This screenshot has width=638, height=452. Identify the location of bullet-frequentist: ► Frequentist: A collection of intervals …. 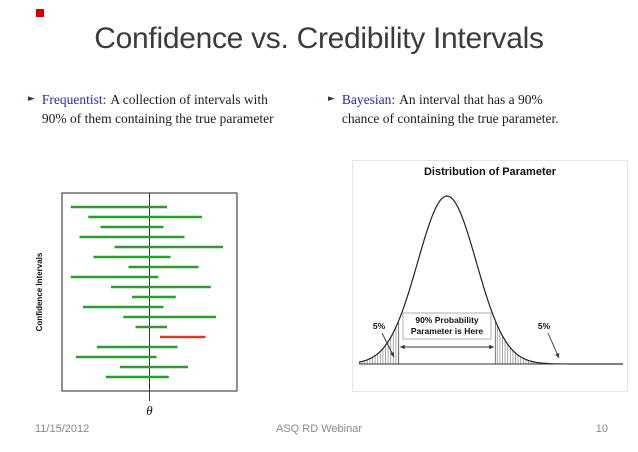
(159, 109).